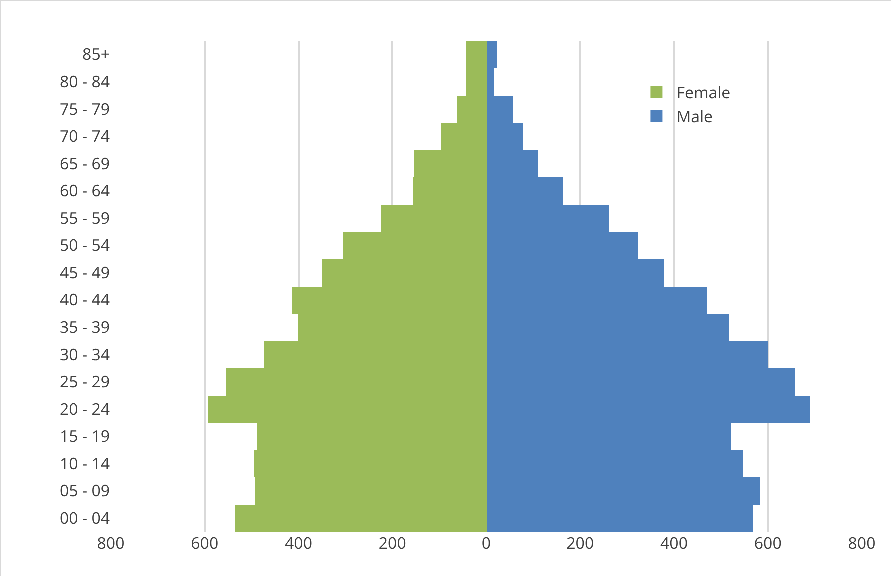 The image size is (891, 576). What do you see at coordinates (85, 136) in the screenshot?
I see `y-tick-label: 70 - 74` at bounding box center [85, 136].